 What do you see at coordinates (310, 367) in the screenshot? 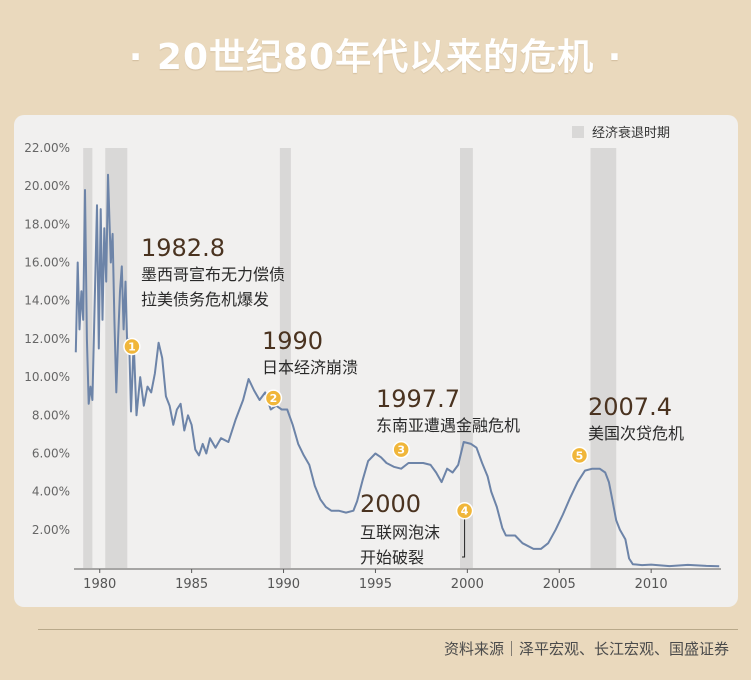
I see `event-description: 日本经济崩溃` at bounding box center [310, 367].